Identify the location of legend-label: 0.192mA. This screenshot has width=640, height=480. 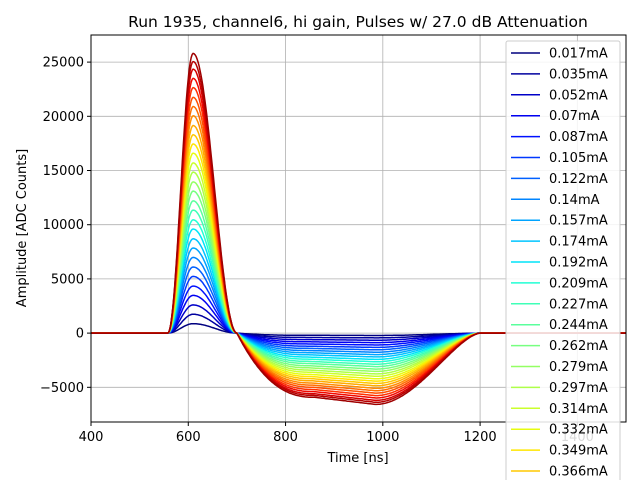
(578, 263).